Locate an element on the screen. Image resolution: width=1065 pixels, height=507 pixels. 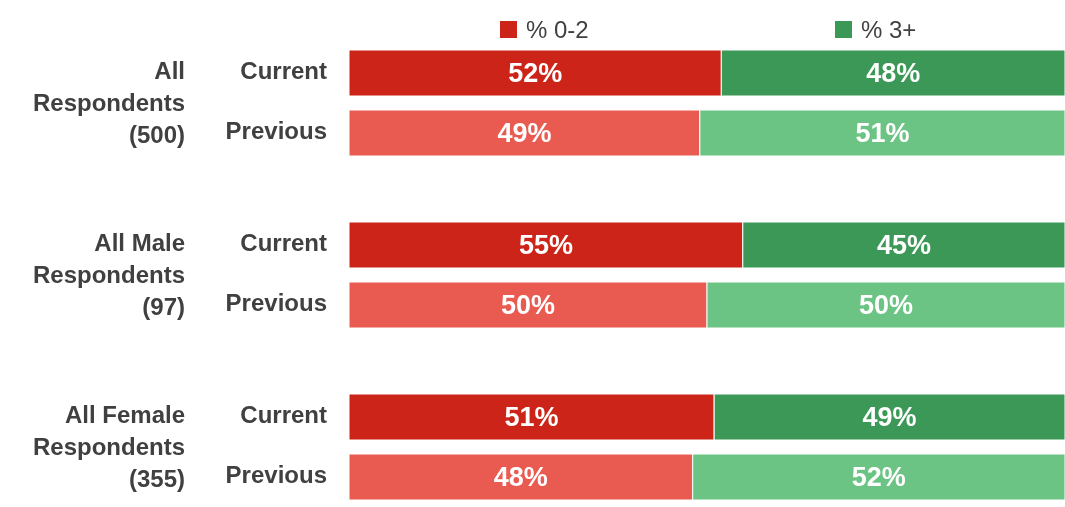
legend-label: % 0-2 is located at coordinates (557, 30).